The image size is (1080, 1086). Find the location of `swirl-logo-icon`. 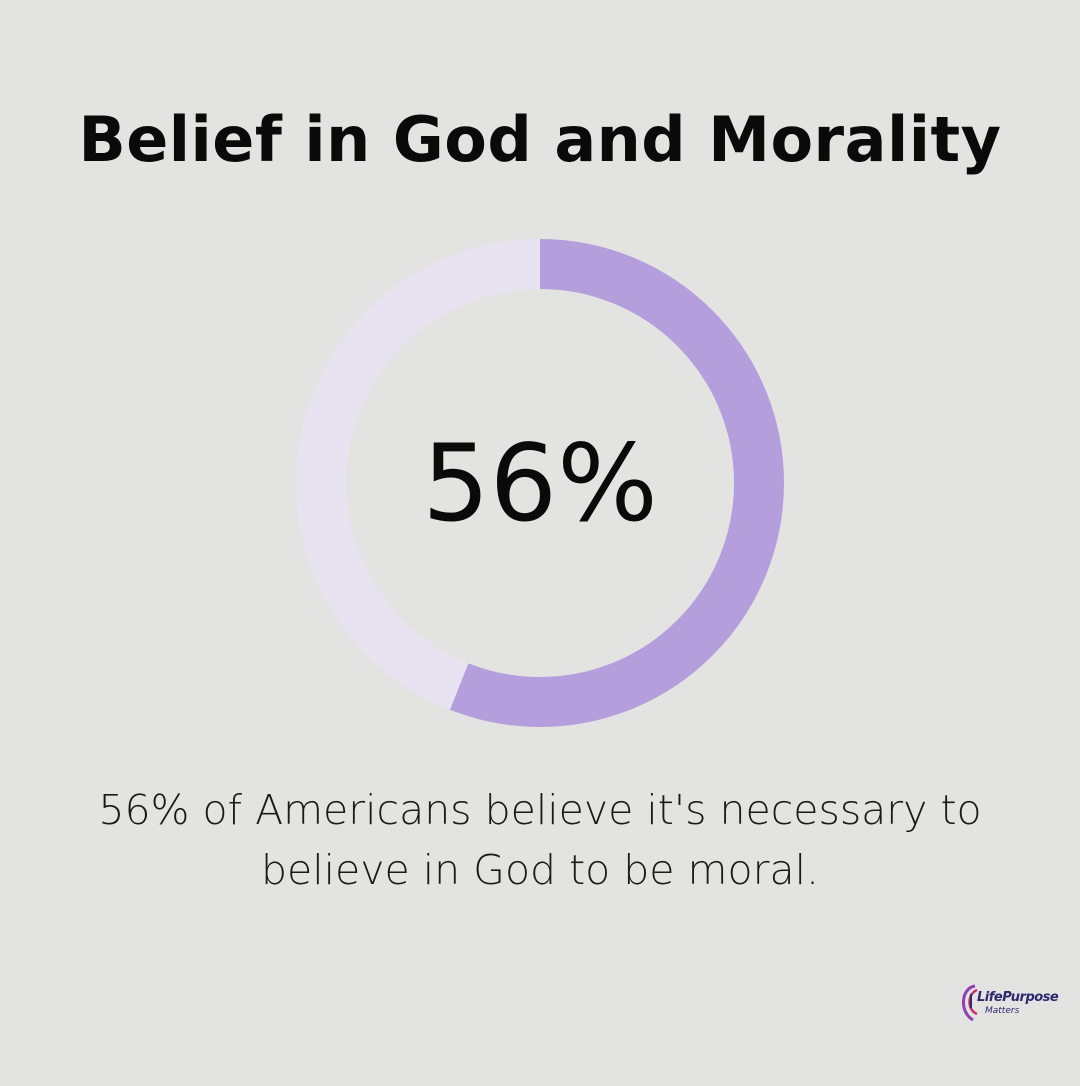

swirl-logo-icon is located at coordinates (970, 1003).